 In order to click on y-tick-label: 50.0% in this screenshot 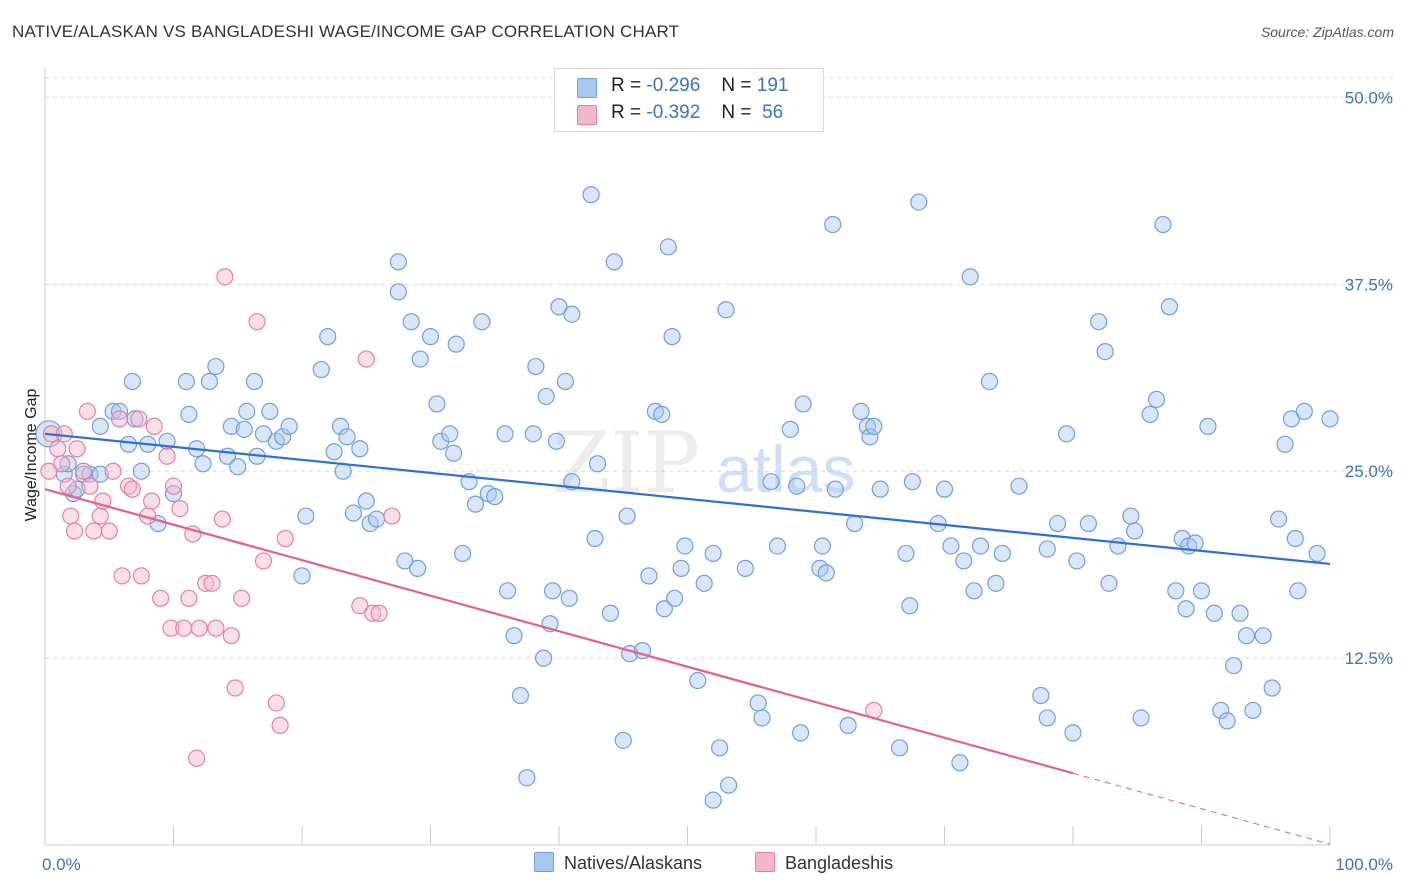, I will do `click(1369, 97)`.